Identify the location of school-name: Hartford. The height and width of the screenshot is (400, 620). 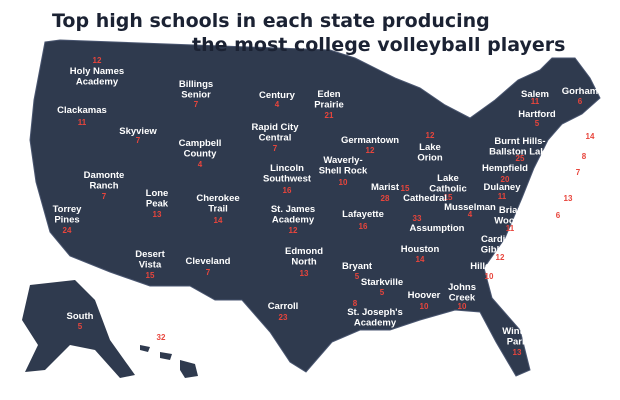
(537, 114).